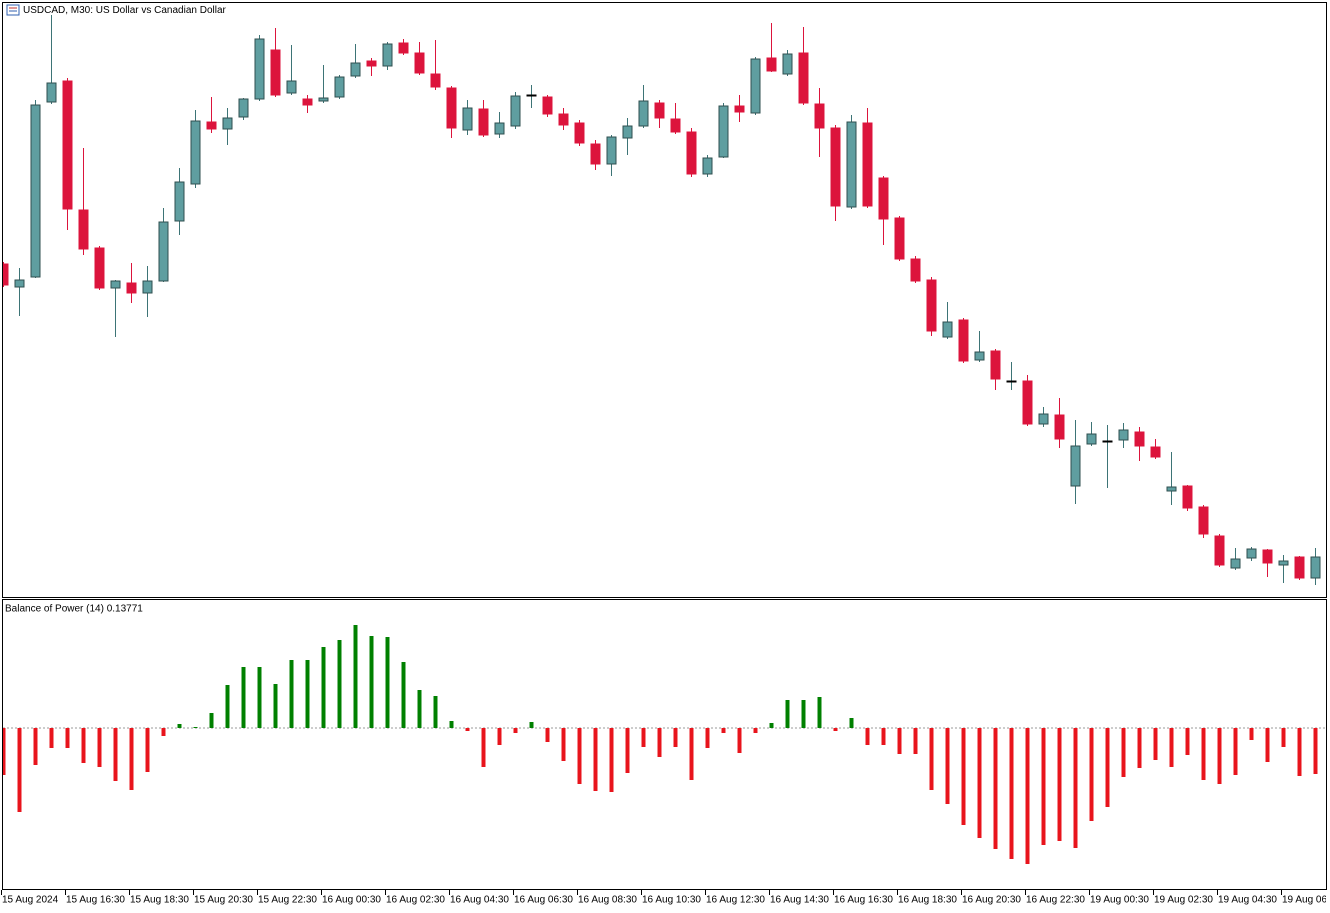 The height and width of the screenshot is (913, 1330). Describe the element at coordinates (95, 900) in the screenshot. I see `x-tick-label: 15 Aug 16:30` at that location.